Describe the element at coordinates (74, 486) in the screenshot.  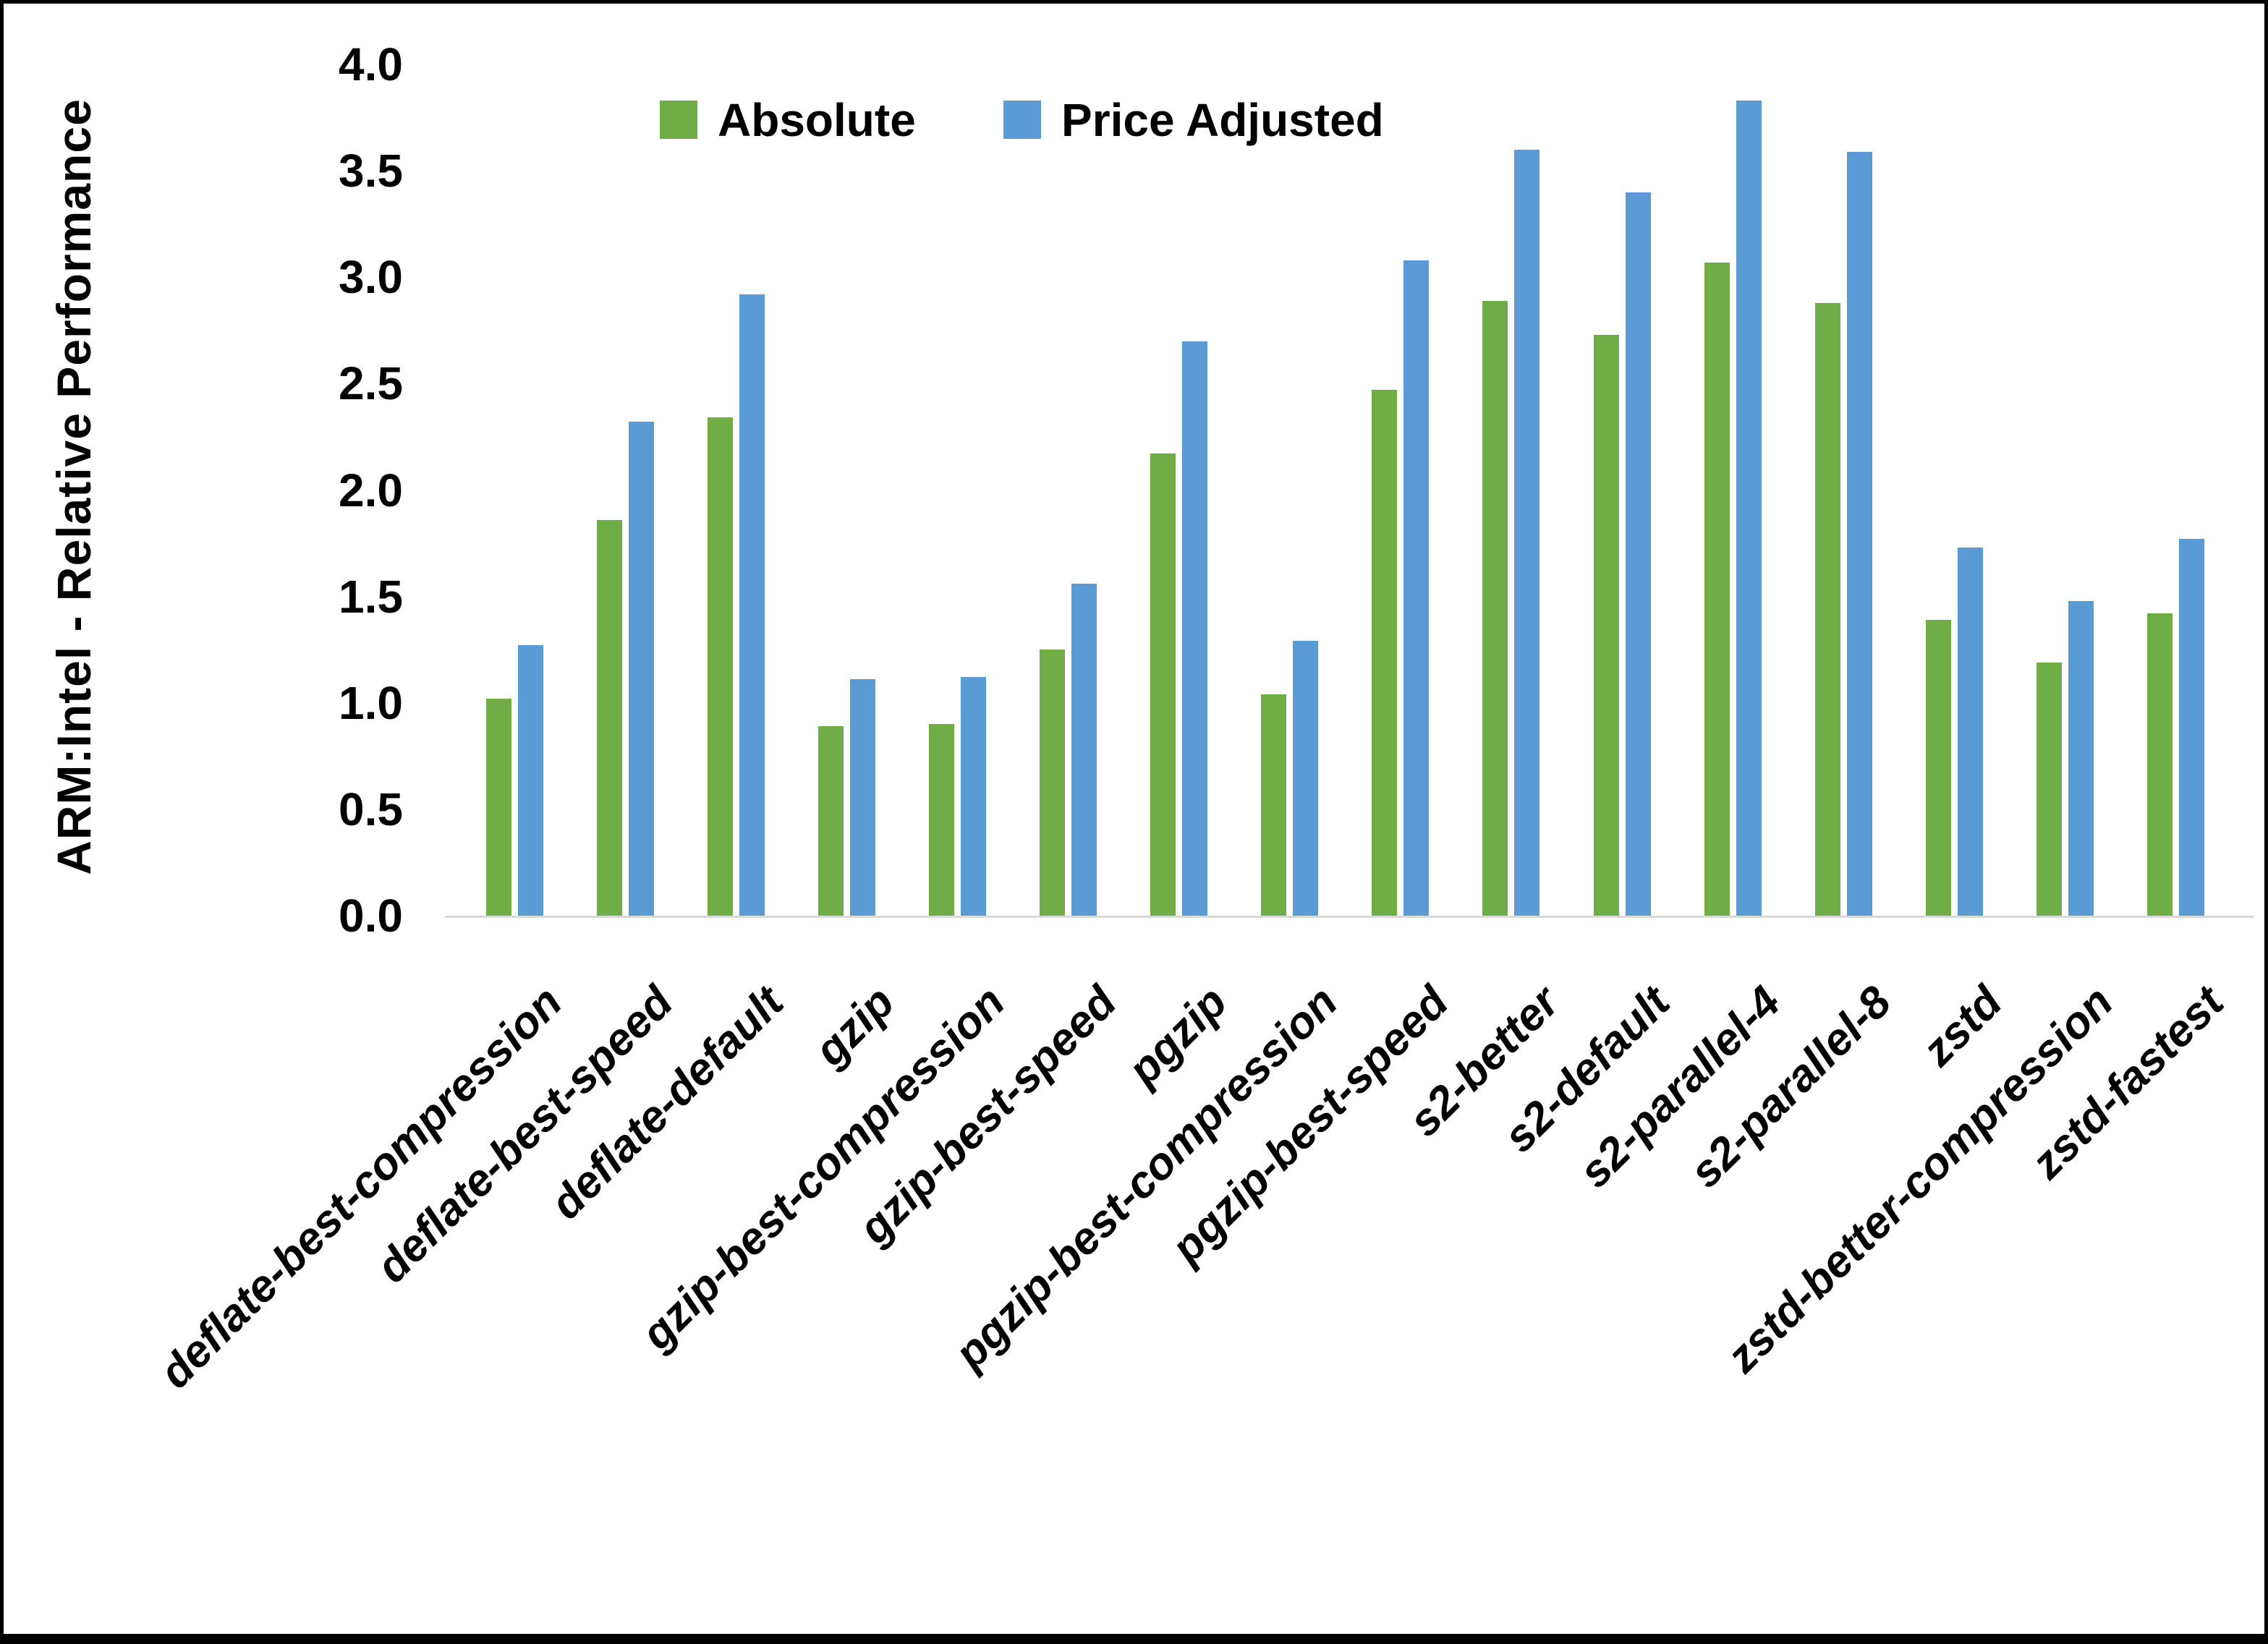
I see `y-axis-title: ARM:Intel - Relative Performance` at that location.